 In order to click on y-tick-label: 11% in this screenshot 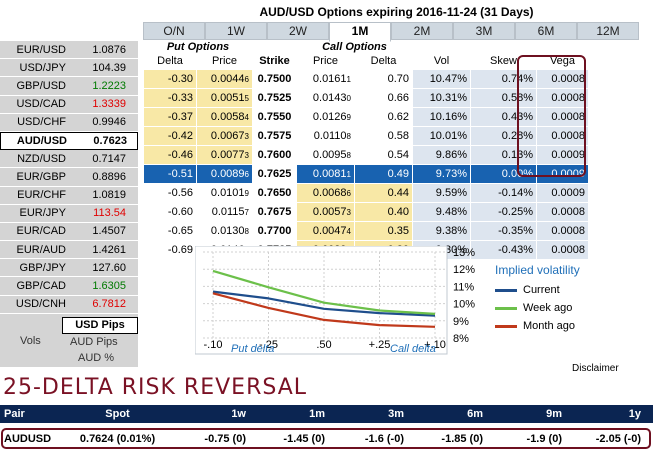, I will do `click(463, 287)`.